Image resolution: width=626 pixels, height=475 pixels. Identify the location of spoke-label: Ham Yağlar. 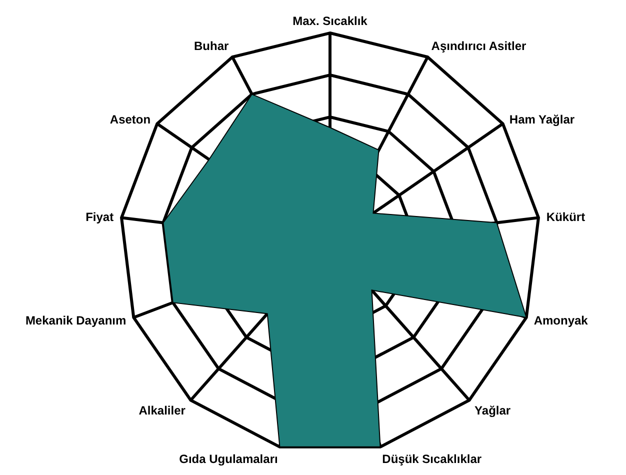
(542, 119).